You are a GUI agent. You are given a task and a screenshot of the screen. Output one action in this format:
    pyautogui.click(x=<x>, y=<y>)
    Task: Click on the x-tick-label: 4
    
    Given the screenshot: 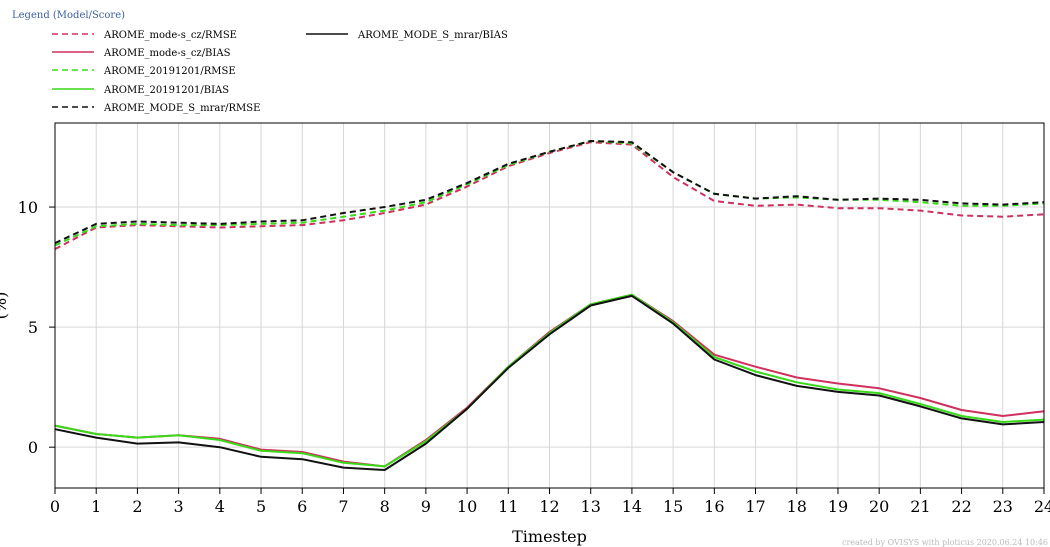 What is the action you would take?
    pyautogui.click(x=220, y=506)
    